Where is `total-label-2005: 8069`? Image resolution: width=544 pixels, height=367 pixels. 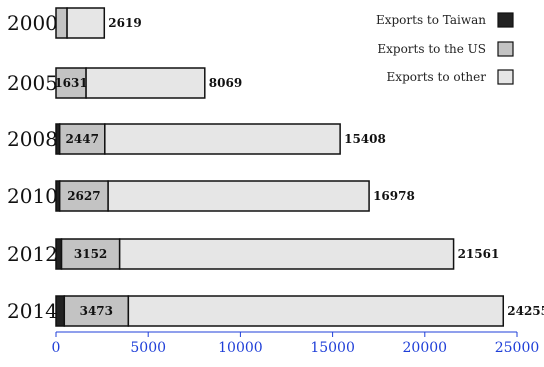
total-label-2005: 8069 is located at coordinates (225, 83).